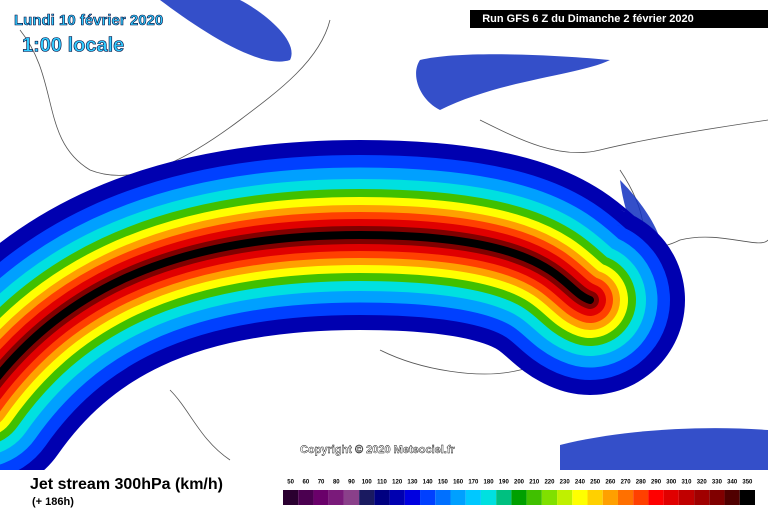 This screenshot has width=768, height=517. Describe the element at coordinates (580, 483) in the screenshot. I see `scale-label: 240` at that location.